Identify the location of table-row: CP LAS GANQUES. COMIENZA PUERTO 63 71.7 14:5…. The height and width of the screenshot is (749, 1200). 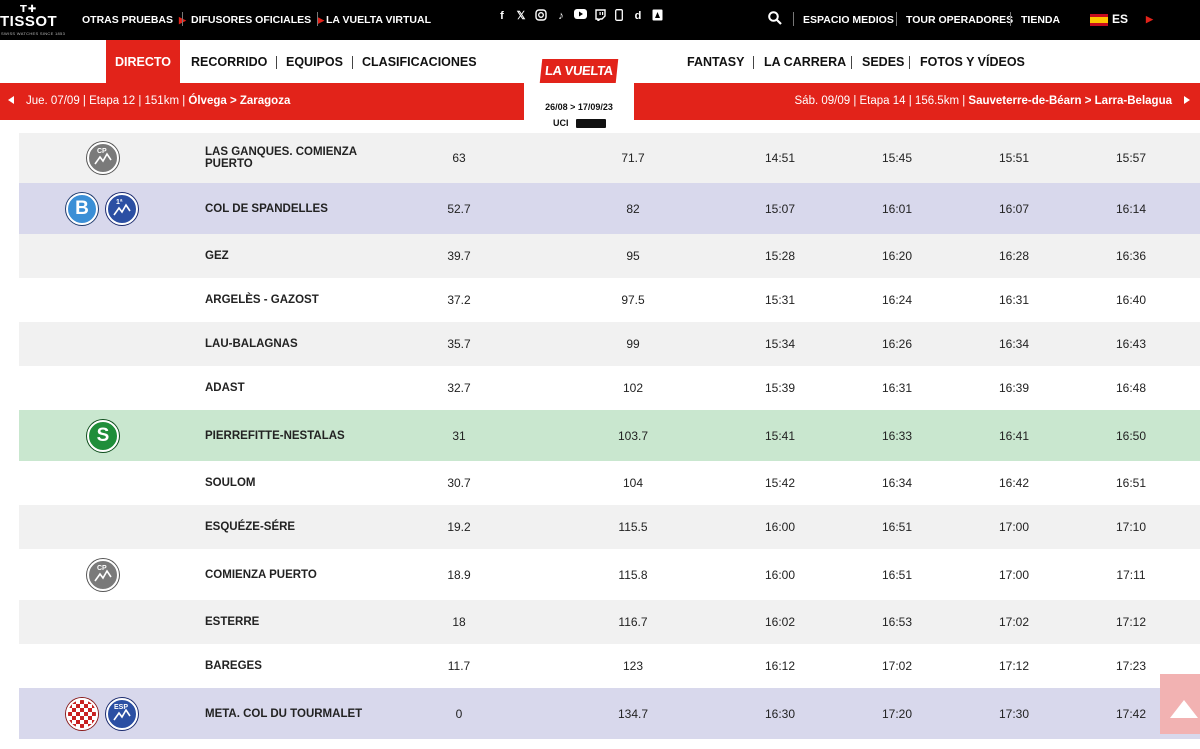
(609, 158).